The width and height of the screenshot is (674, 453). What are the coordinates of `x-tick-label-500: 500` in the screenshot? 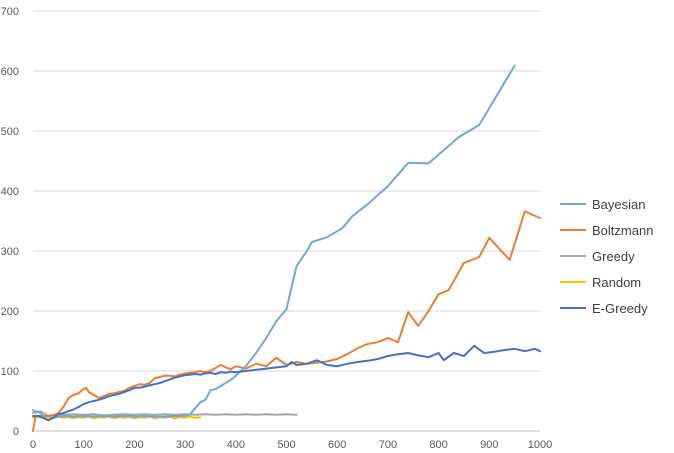 It's located at (286, 445).